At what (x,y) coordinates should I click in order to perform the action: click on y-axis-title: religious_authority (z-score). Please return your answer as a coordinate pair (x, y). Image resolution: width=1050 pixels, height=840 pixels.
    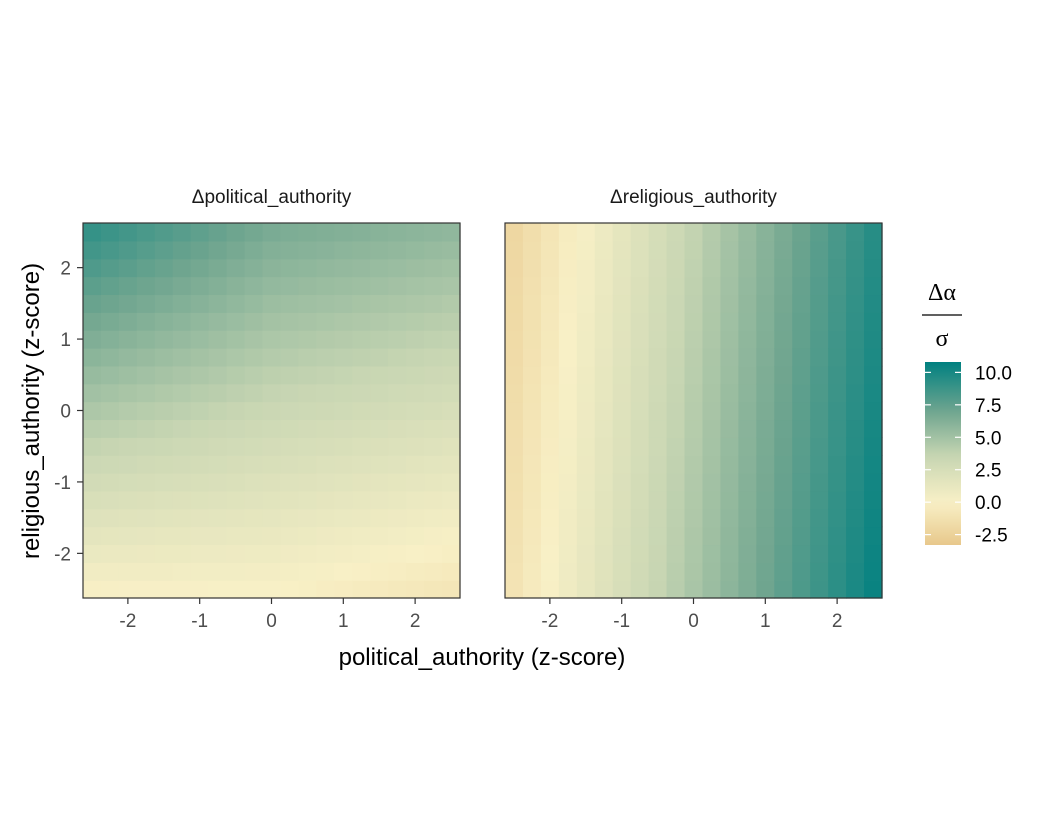
    Looking at the image, I should click on (31, 411).